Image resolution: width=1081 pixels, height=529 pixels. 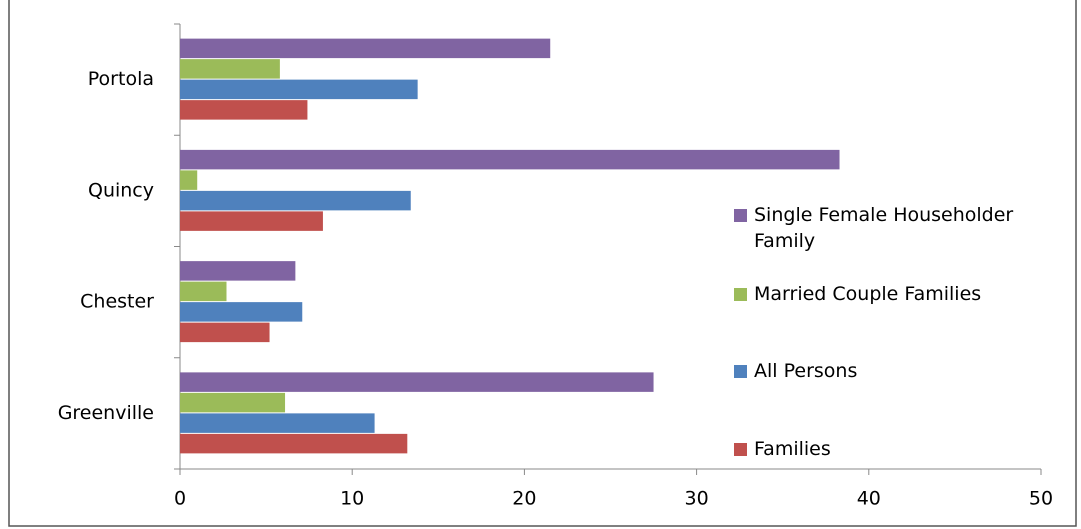 What do you see at coordinates (792, 449) in the screenshot?
I see `legend-label: Families` at bounding box center [792, 449].